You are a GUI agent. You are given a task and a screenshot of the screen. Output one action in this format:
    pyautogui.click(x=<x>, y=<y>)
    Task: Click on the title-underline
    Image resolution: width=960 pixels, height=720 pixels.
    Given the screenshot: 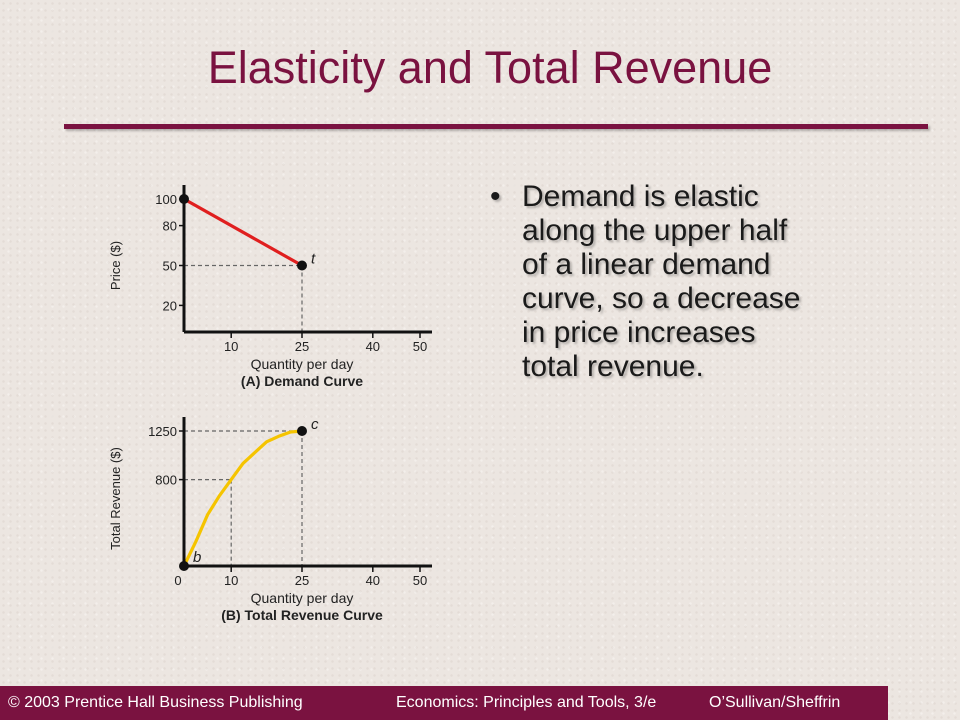 What is the action you would take?
    pyautogui.click(x=496, y=126)
    